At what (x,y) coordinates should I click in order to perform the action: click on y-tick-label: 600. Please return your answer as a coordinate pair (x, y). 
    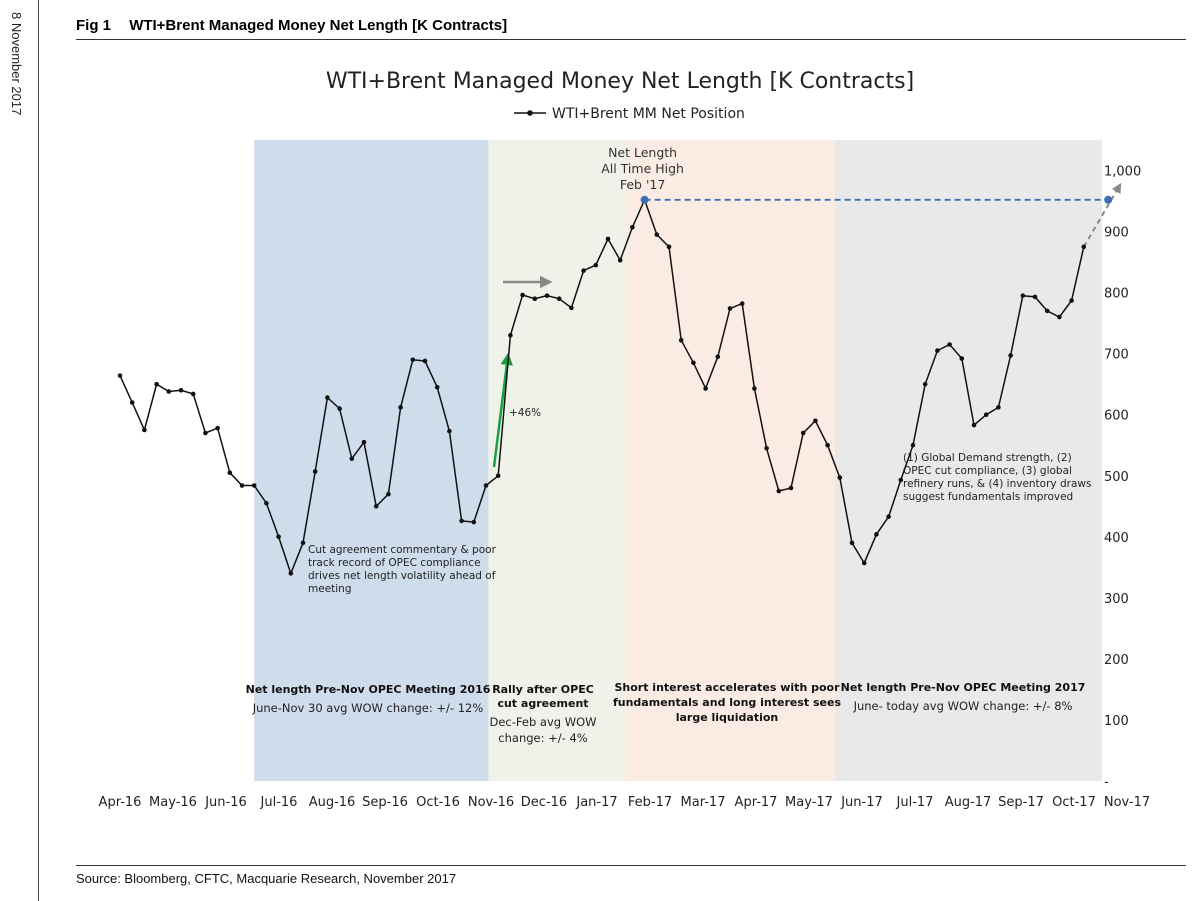
    Looking at the image, I should click on (1116, 416).